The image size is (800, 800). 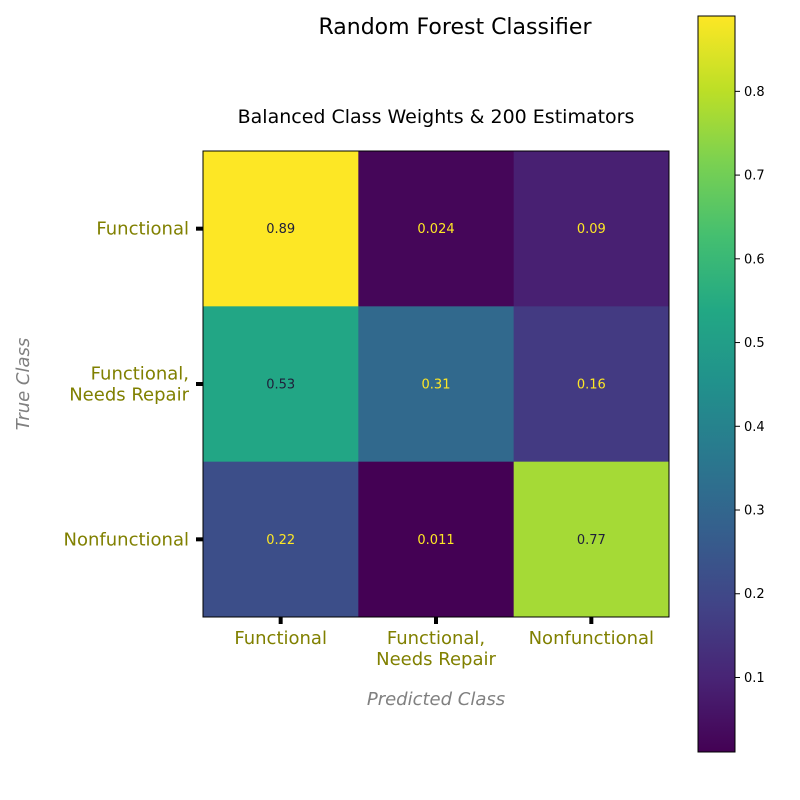 I want to click on cell-value-label: 0.53, so click(x=280, y=385).